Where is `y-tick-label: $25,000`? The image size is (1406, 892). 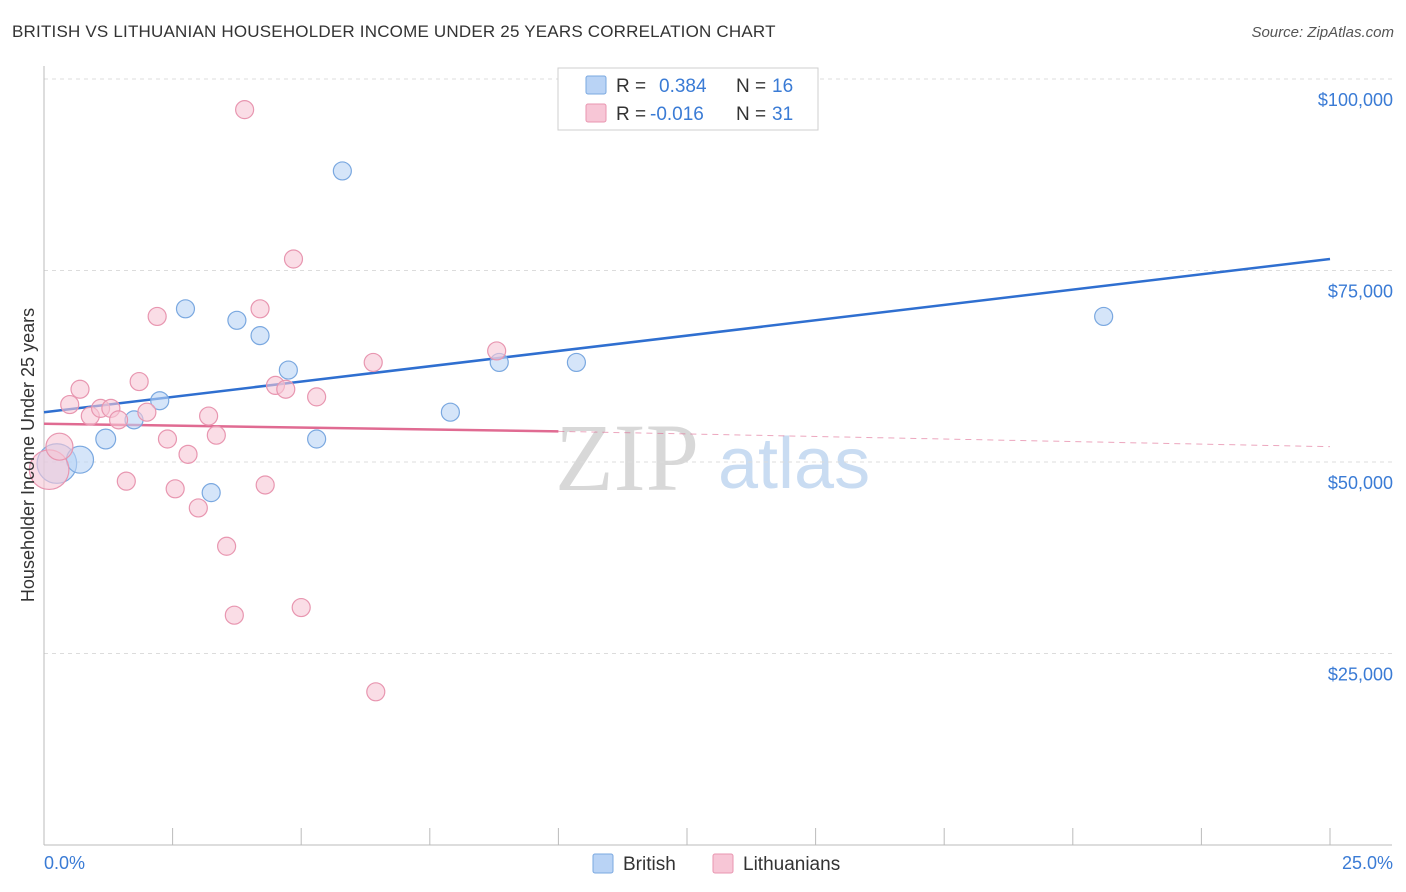
y-tick-label: $25,000 is located at coordinates (1360, 675).